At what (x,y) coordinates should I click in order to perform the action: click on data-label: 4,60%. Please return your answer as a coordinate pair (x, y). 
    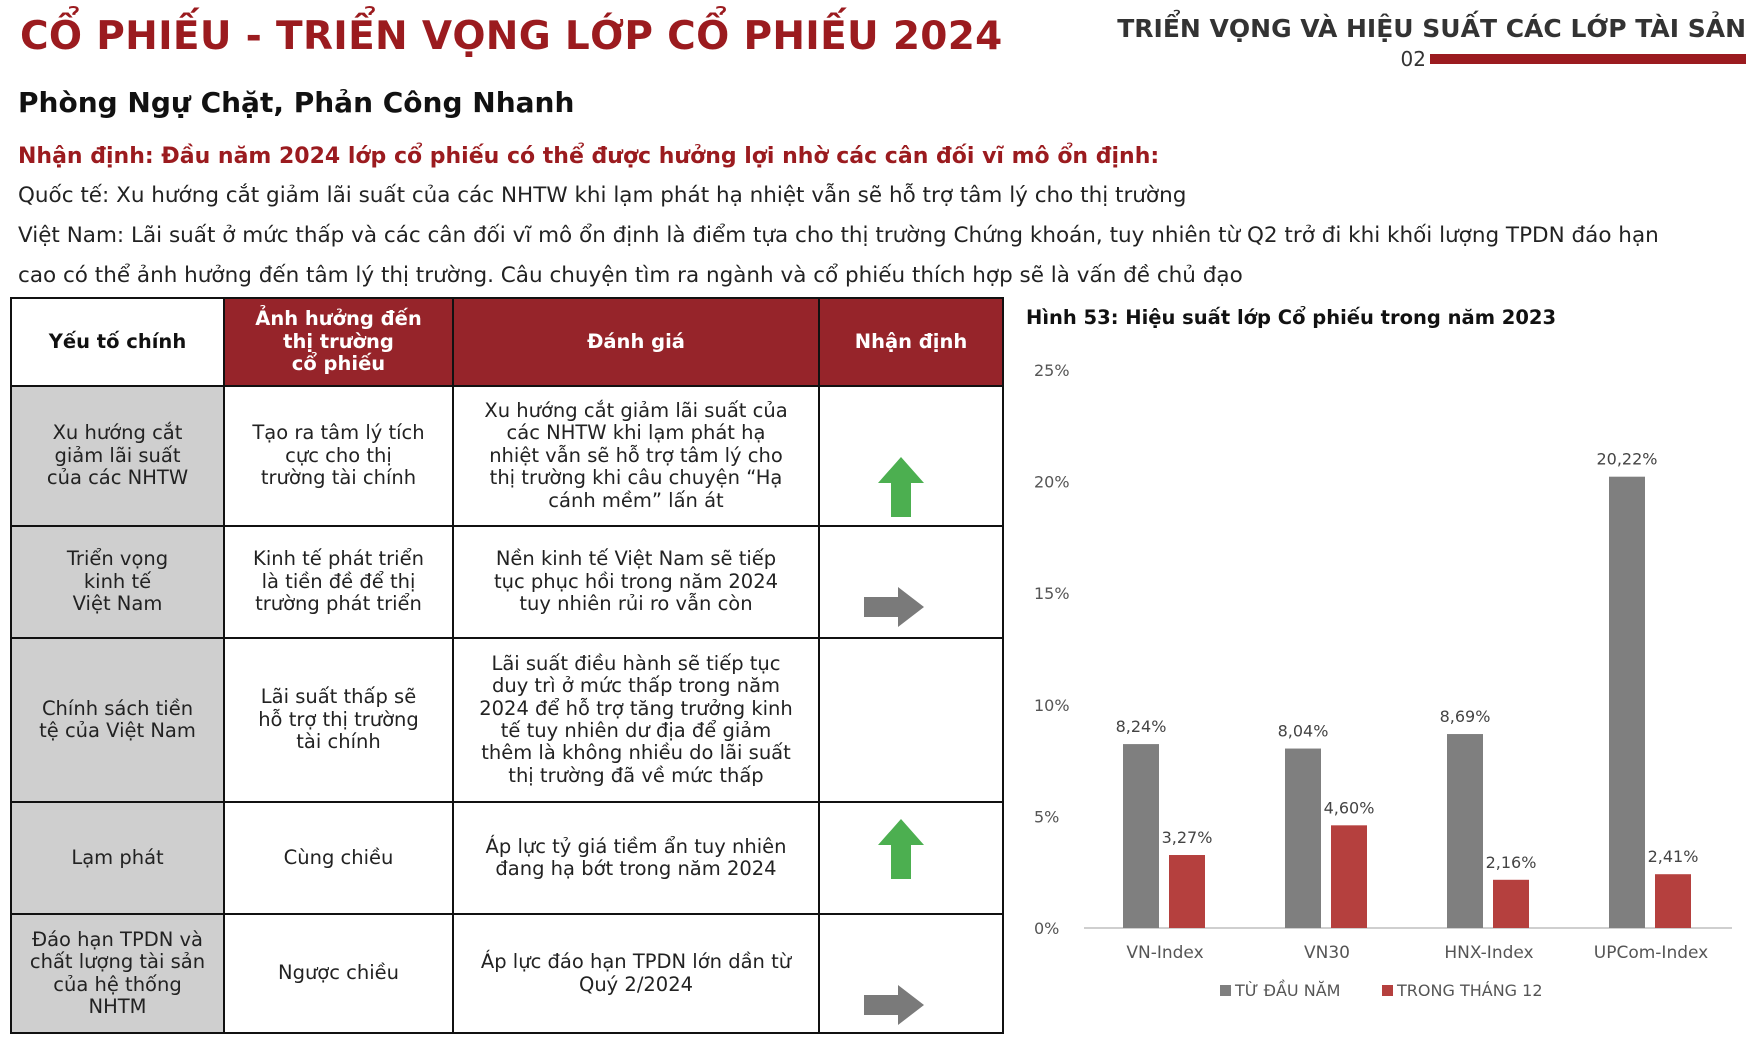
    Looking at the image, I should click on (1349, 807).